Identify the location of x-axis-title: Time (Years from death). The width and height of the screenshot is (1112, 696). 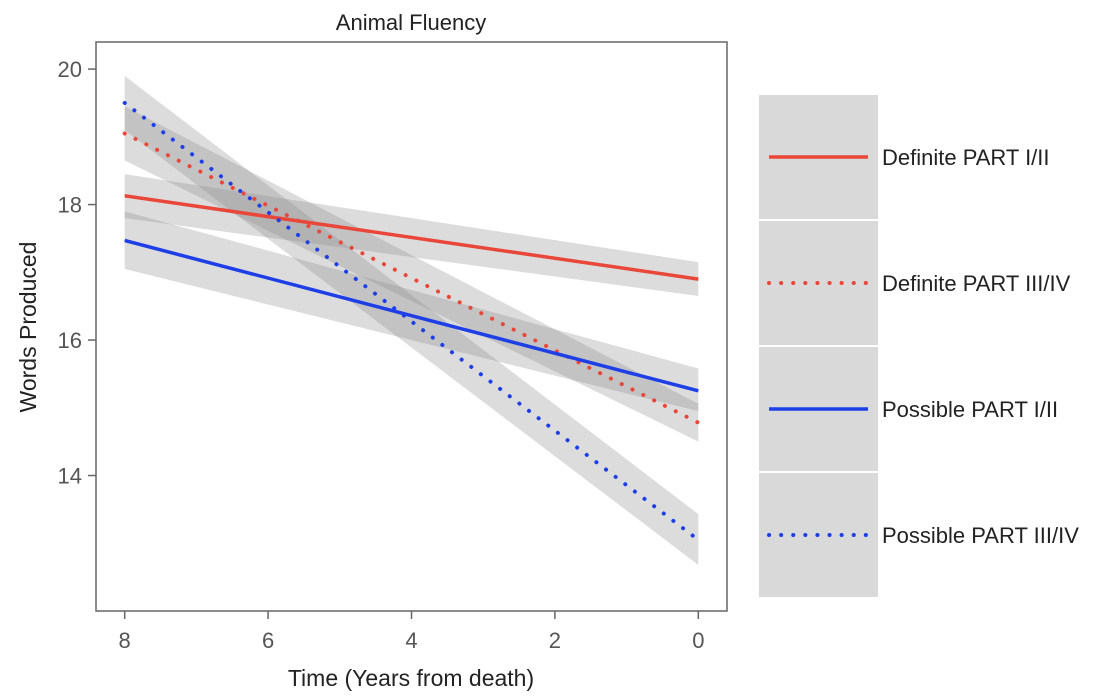
(411, 678).